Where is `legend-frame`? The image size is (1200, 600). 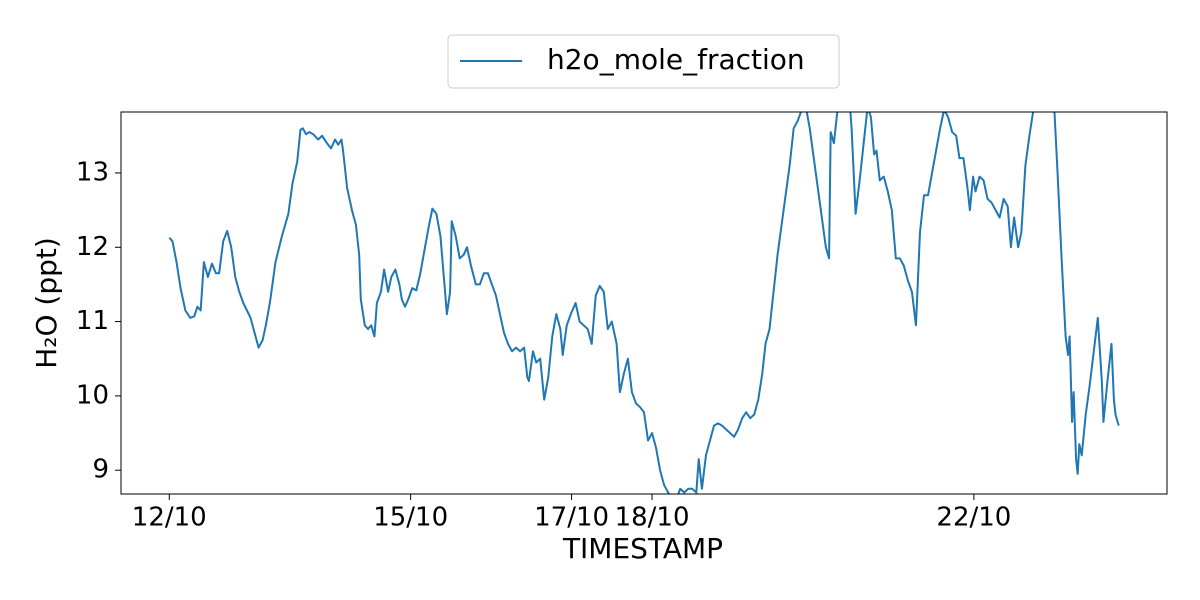
legend-frame is located at coordinates (643, 61).